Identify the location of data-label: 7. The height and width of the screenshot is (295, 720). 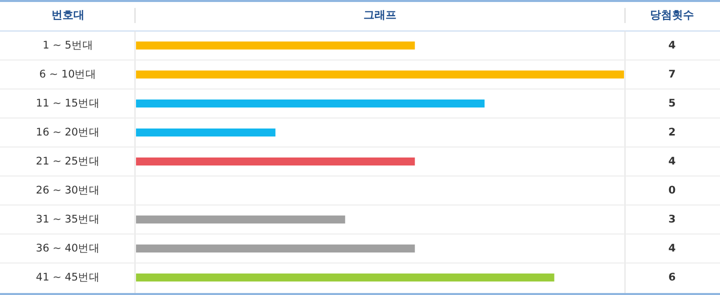
(672, 74).